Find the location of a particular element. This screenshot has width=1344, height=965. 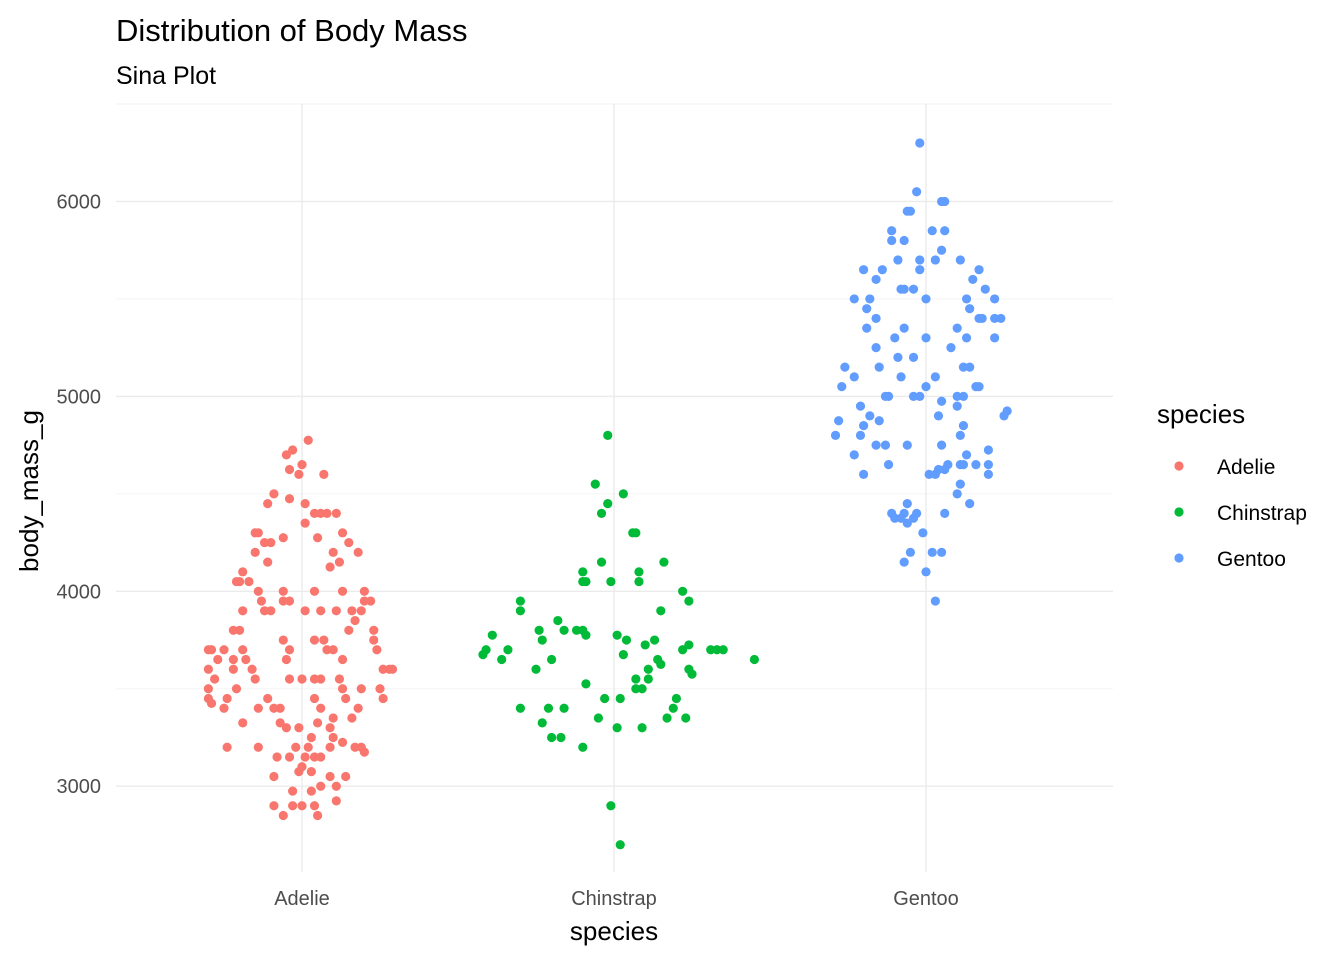

legend: species Adelie Chinstrap Gentoo is located at coordinates (1232, 485).